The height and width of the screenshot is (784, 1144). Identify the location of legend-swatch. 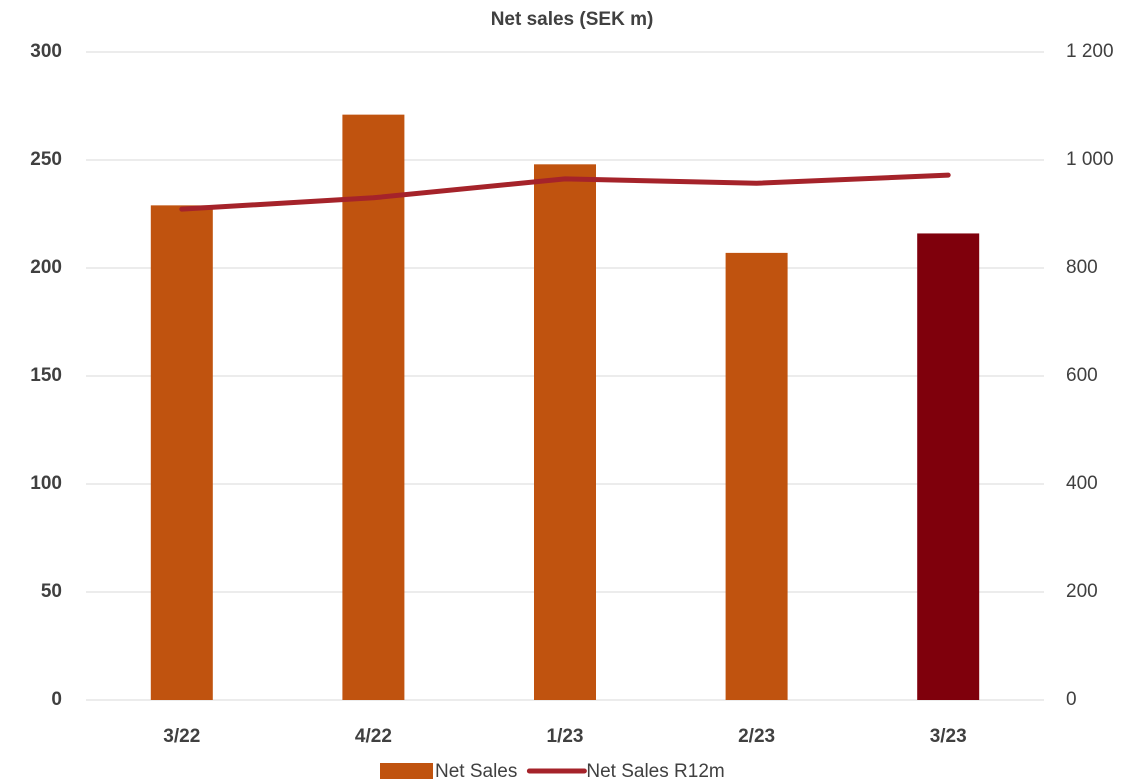
(406, 771).